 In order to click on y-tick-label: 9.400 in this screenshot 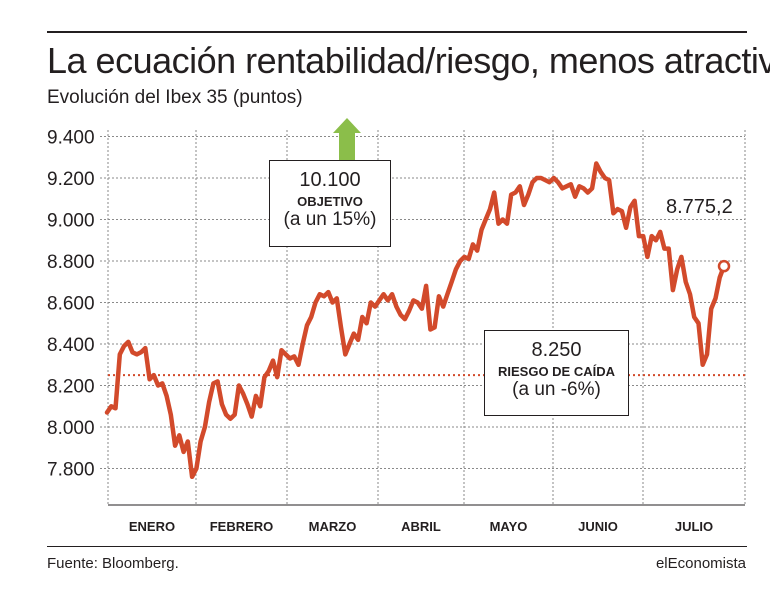, I will do `click(71, 138)`.